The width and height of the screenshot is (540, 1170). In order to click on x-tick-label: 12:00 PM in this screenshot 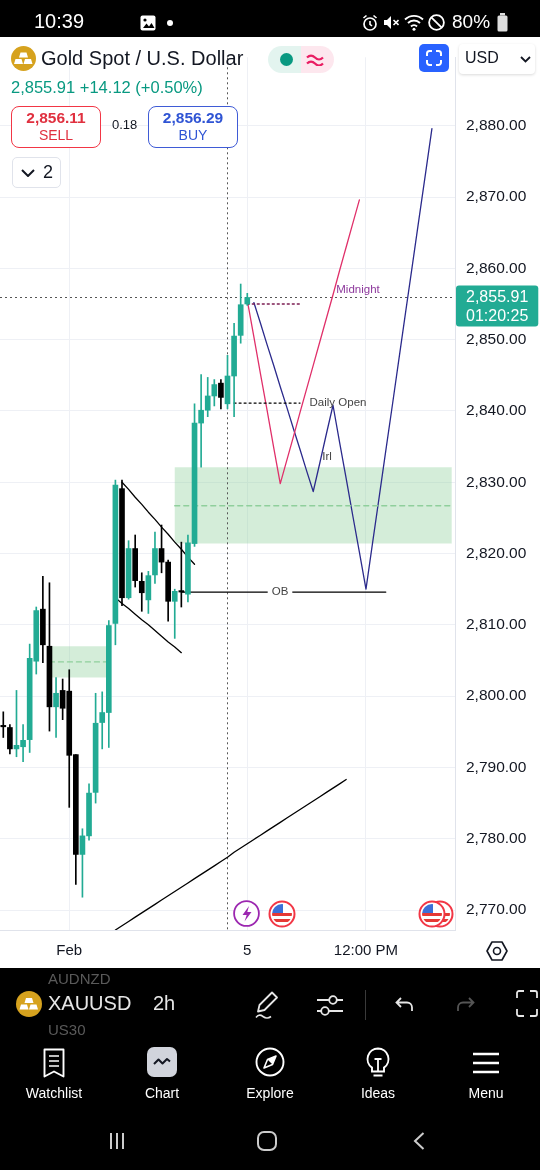, I will do `click(366, 950)`.